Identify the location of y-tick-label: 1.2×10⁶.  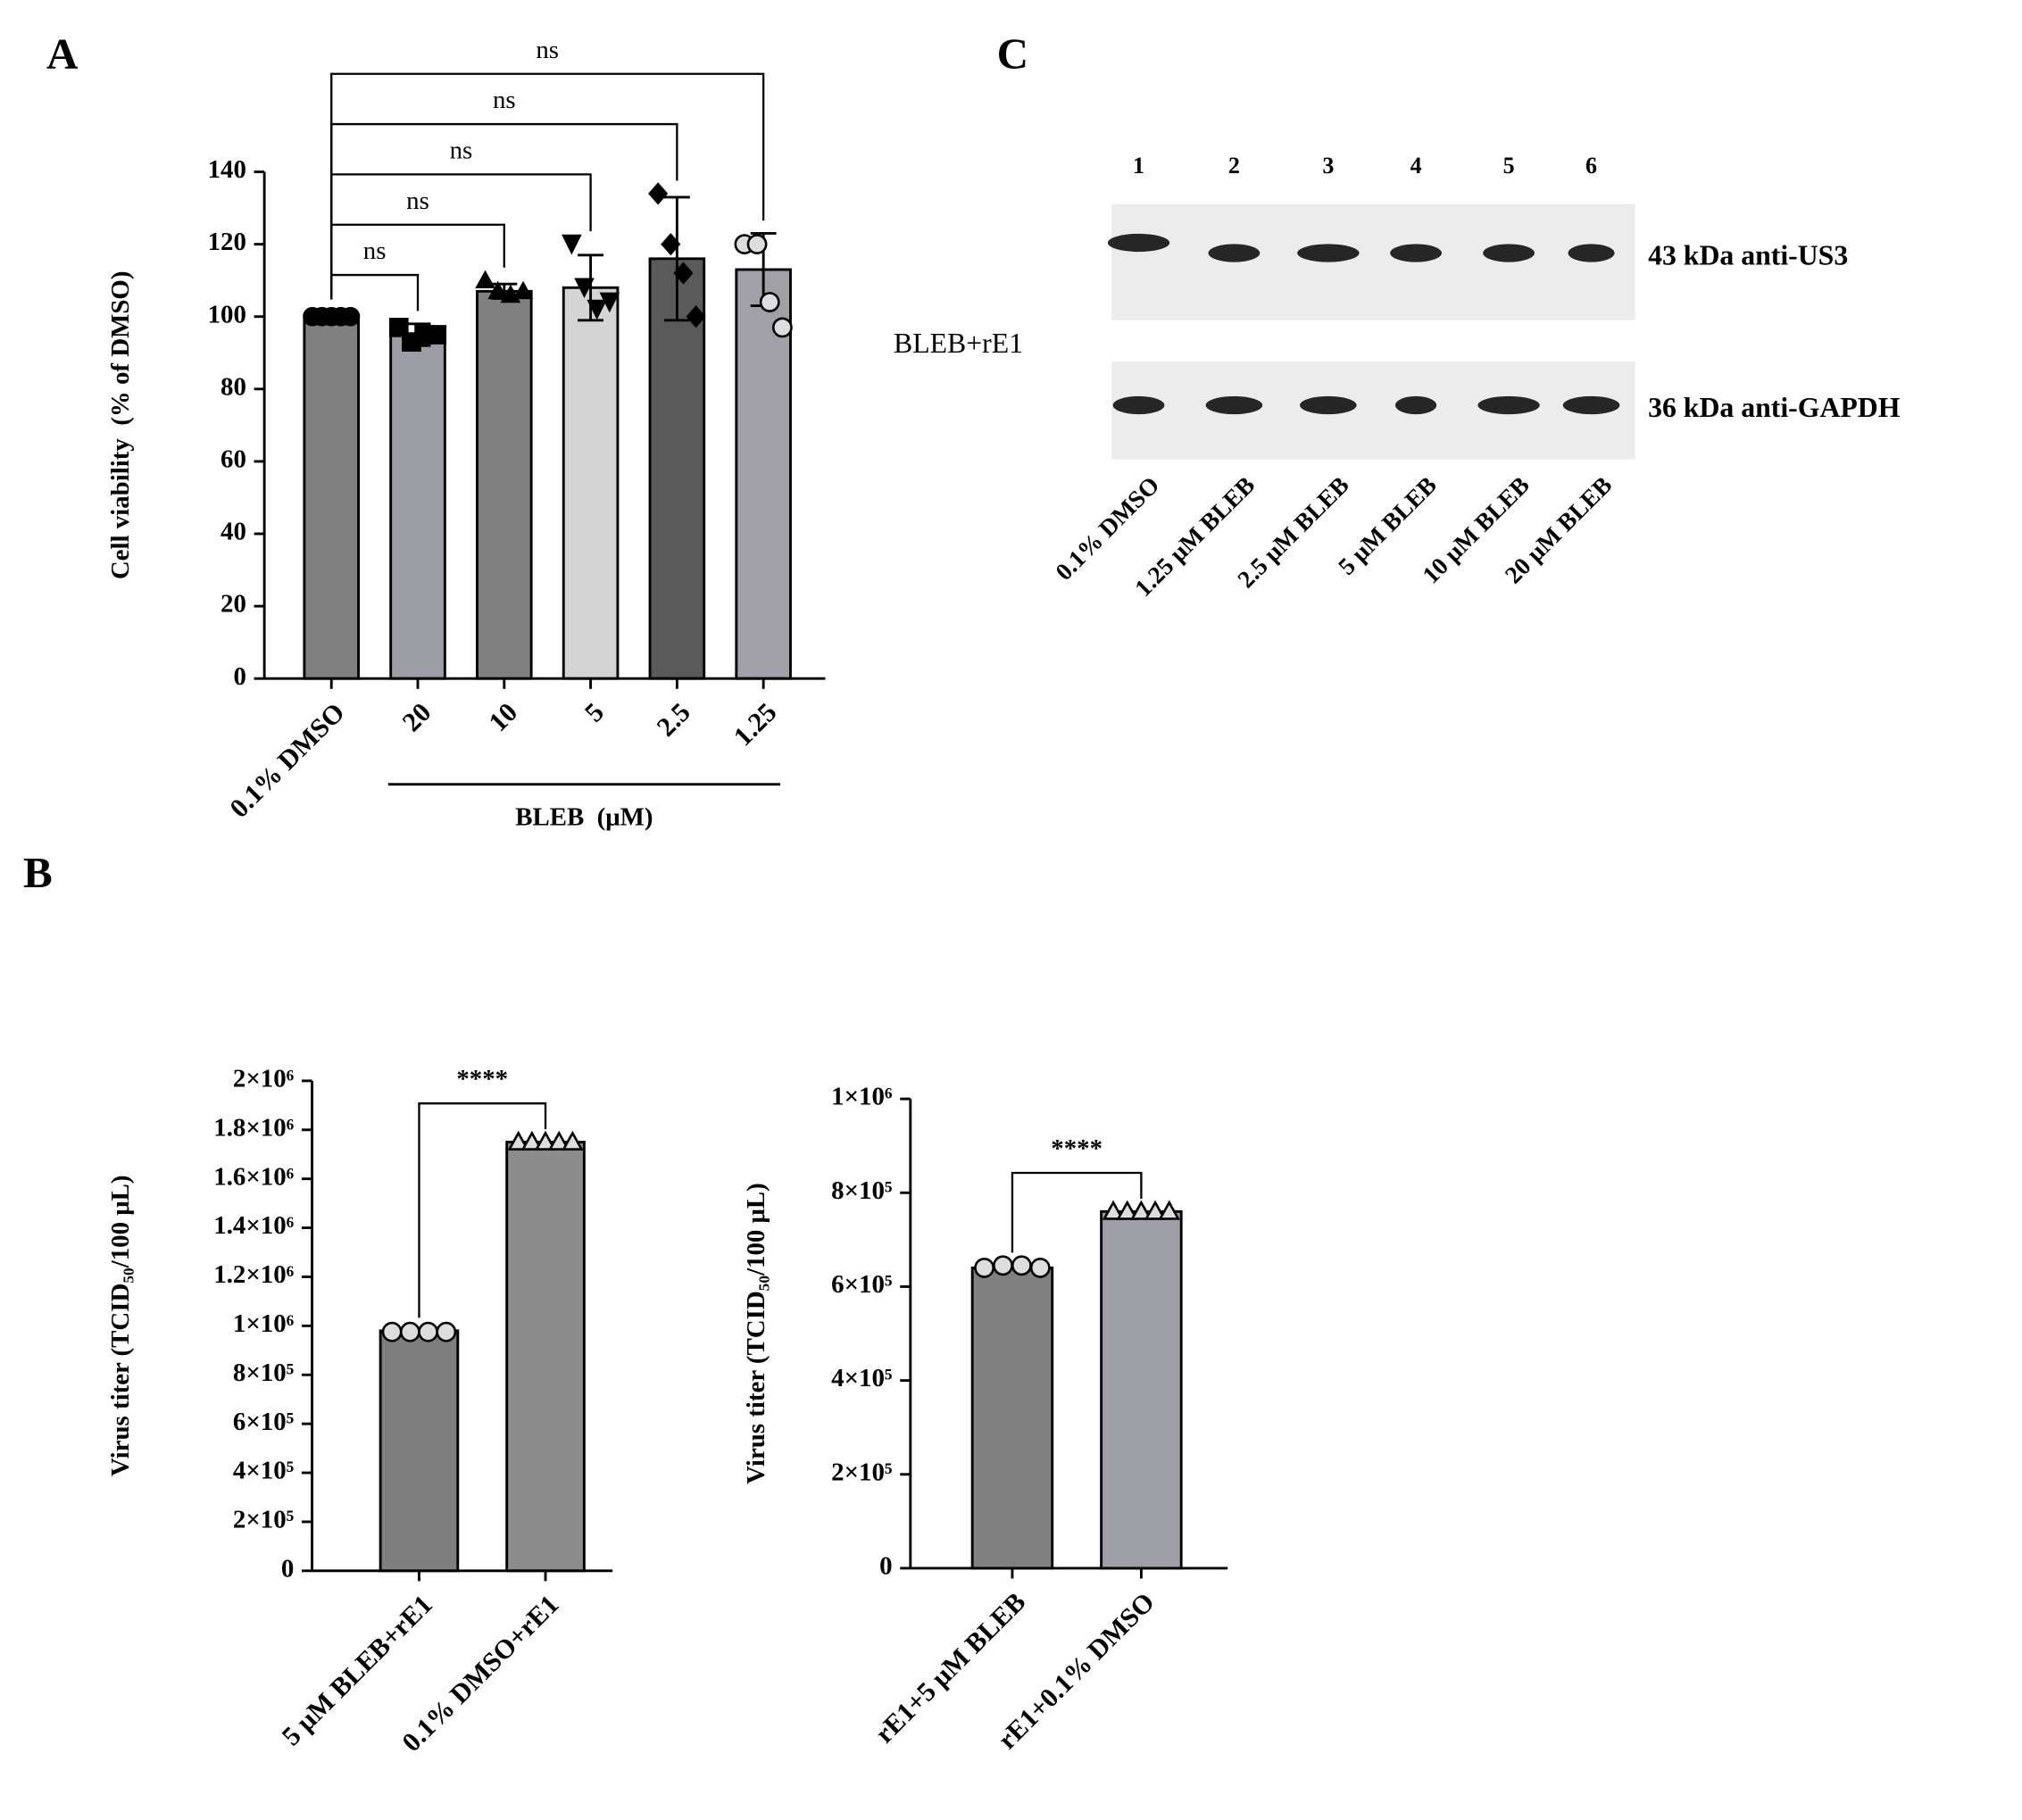
(253, 1274).